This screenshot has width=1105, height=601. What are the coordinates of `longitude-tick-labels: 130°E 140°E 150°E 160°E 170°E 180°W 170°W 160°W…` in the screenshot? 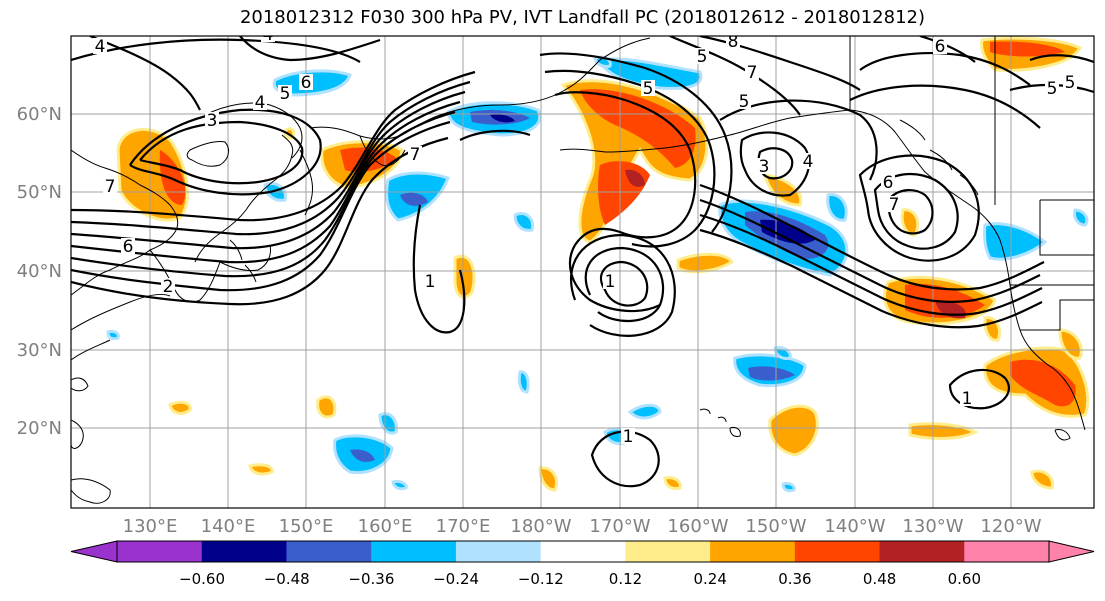 It's located at (582, 526).